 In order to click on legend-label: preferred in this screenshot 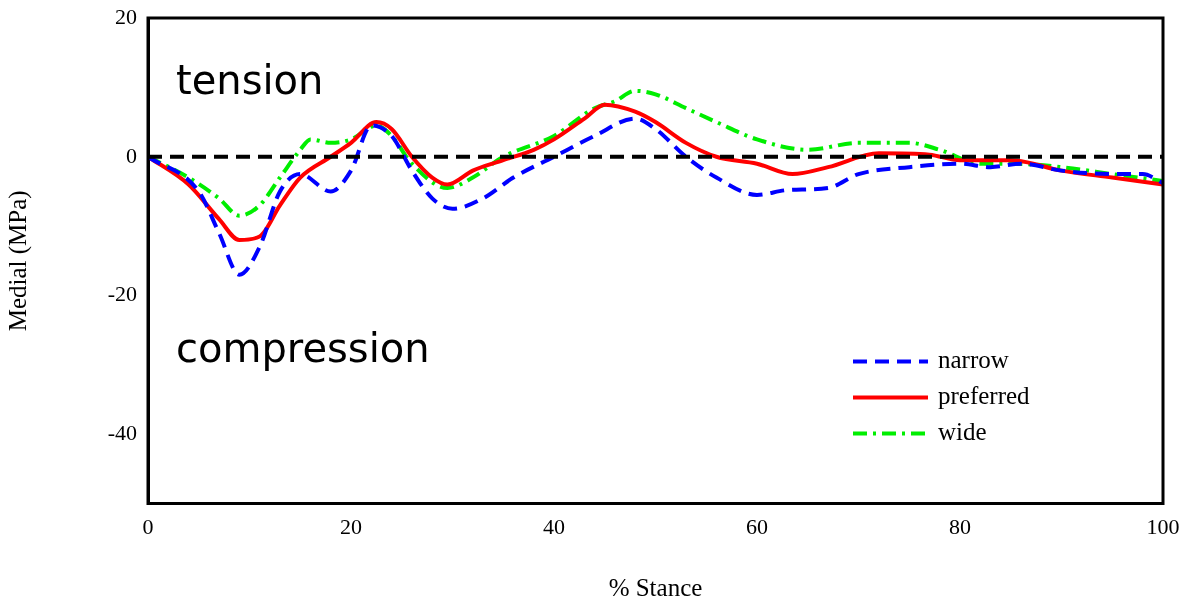, I will do `click(984, 396)`.